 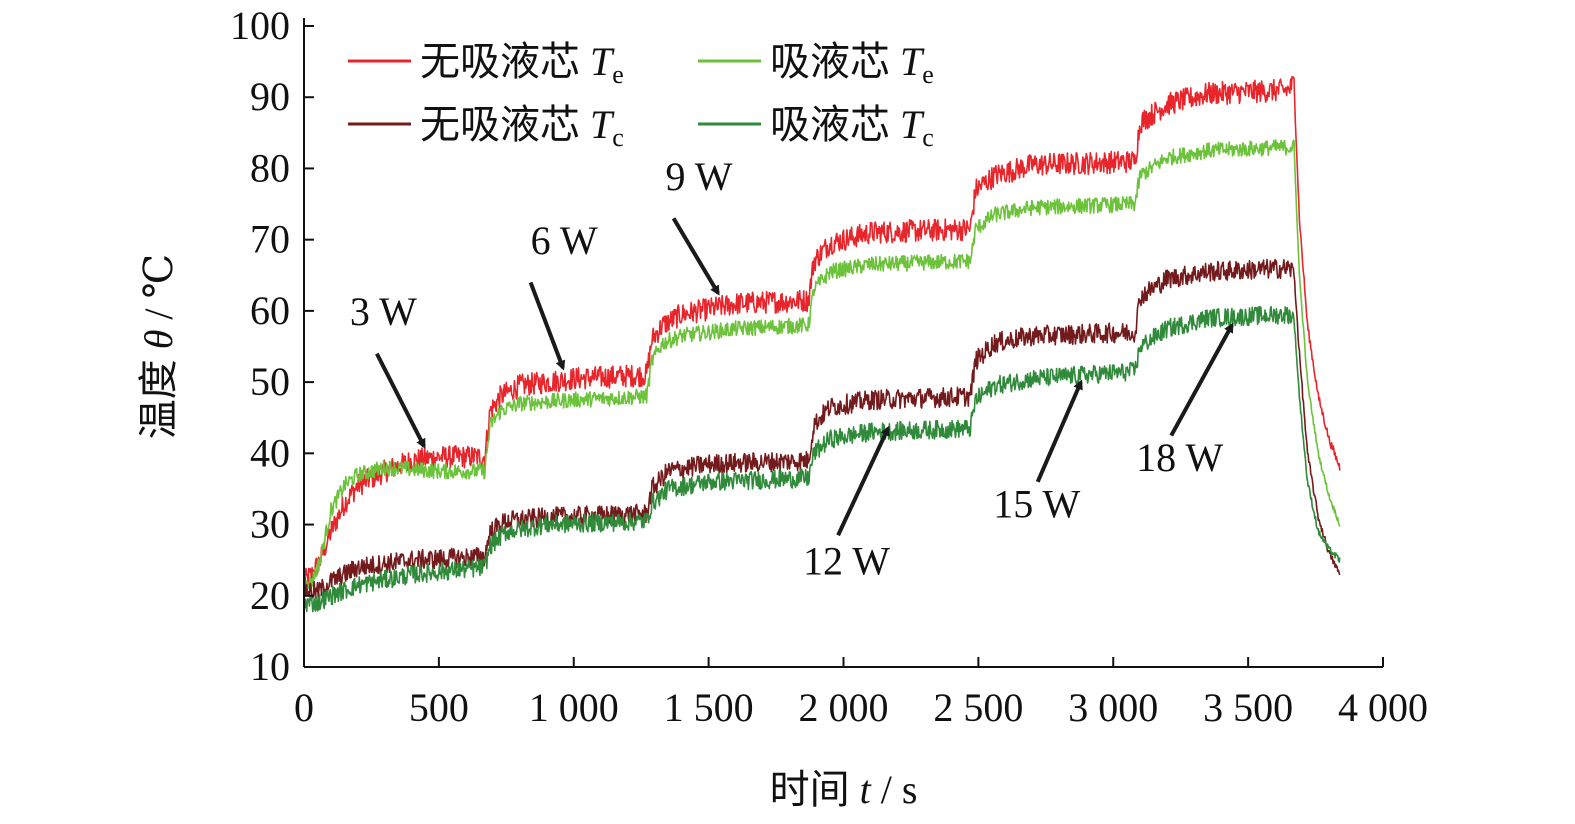 What do you see at coordinates (574, 707) in the screenshot?
I see `x-tick-label: 1 000` at bounding box center [574, 707].